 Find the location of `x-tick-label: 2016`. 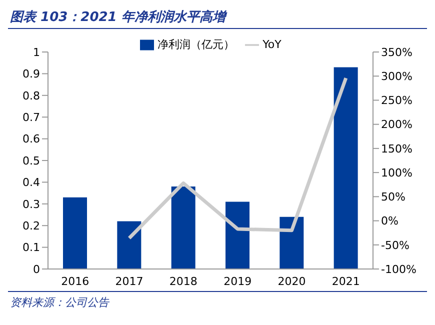

x-tick-label: 2016 is located at coordinates (75, 281).